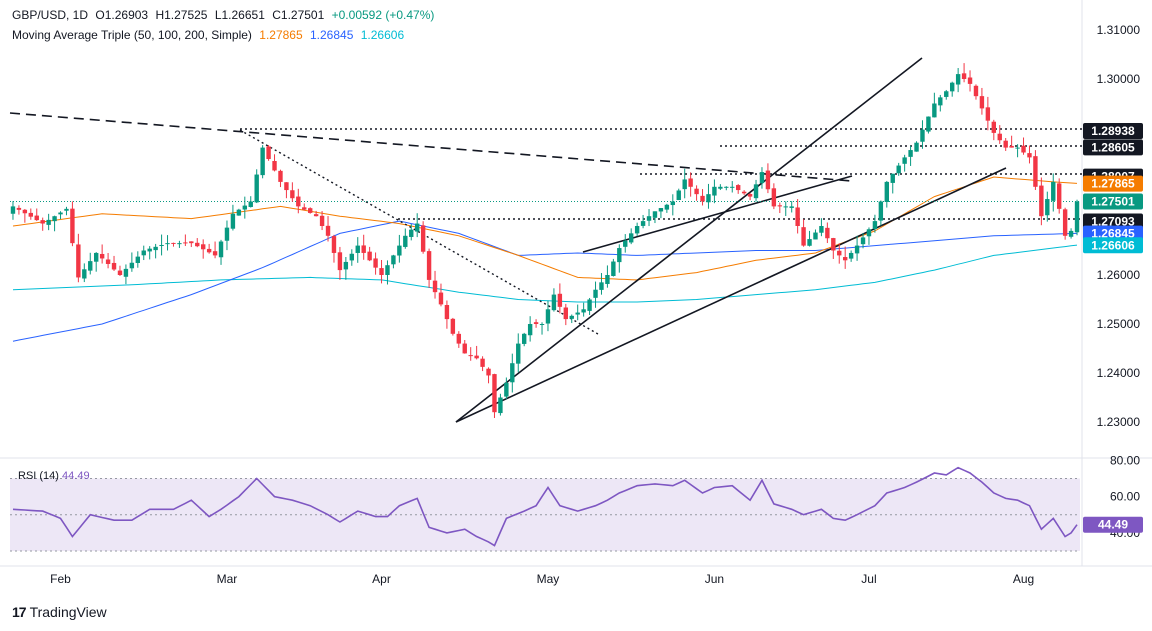 This screenshot has width=1152, height=631. I want to click on rsi-label: RSI (14), so click(38, 476).